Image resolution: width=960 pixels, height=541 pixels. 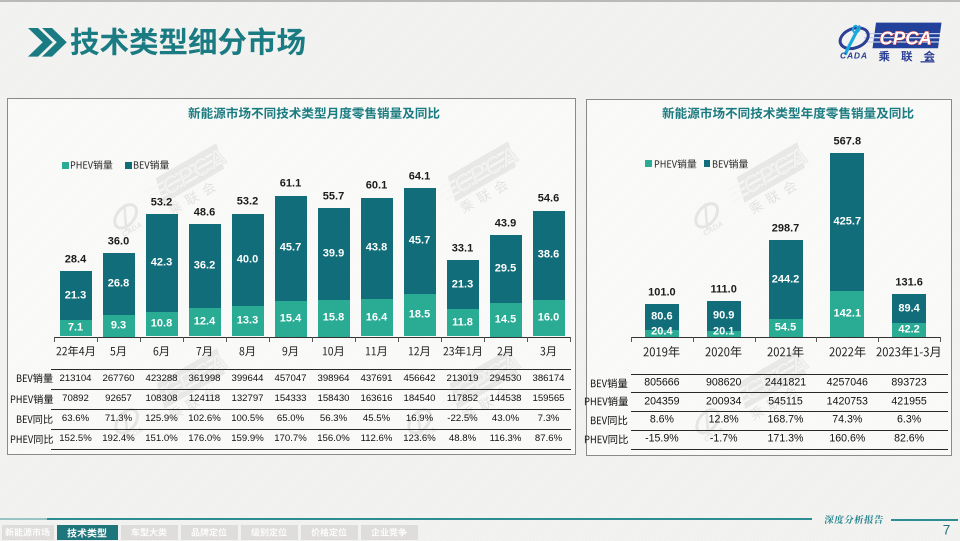 I want to click on svg-text: CADA, so click(x=854, y=56).